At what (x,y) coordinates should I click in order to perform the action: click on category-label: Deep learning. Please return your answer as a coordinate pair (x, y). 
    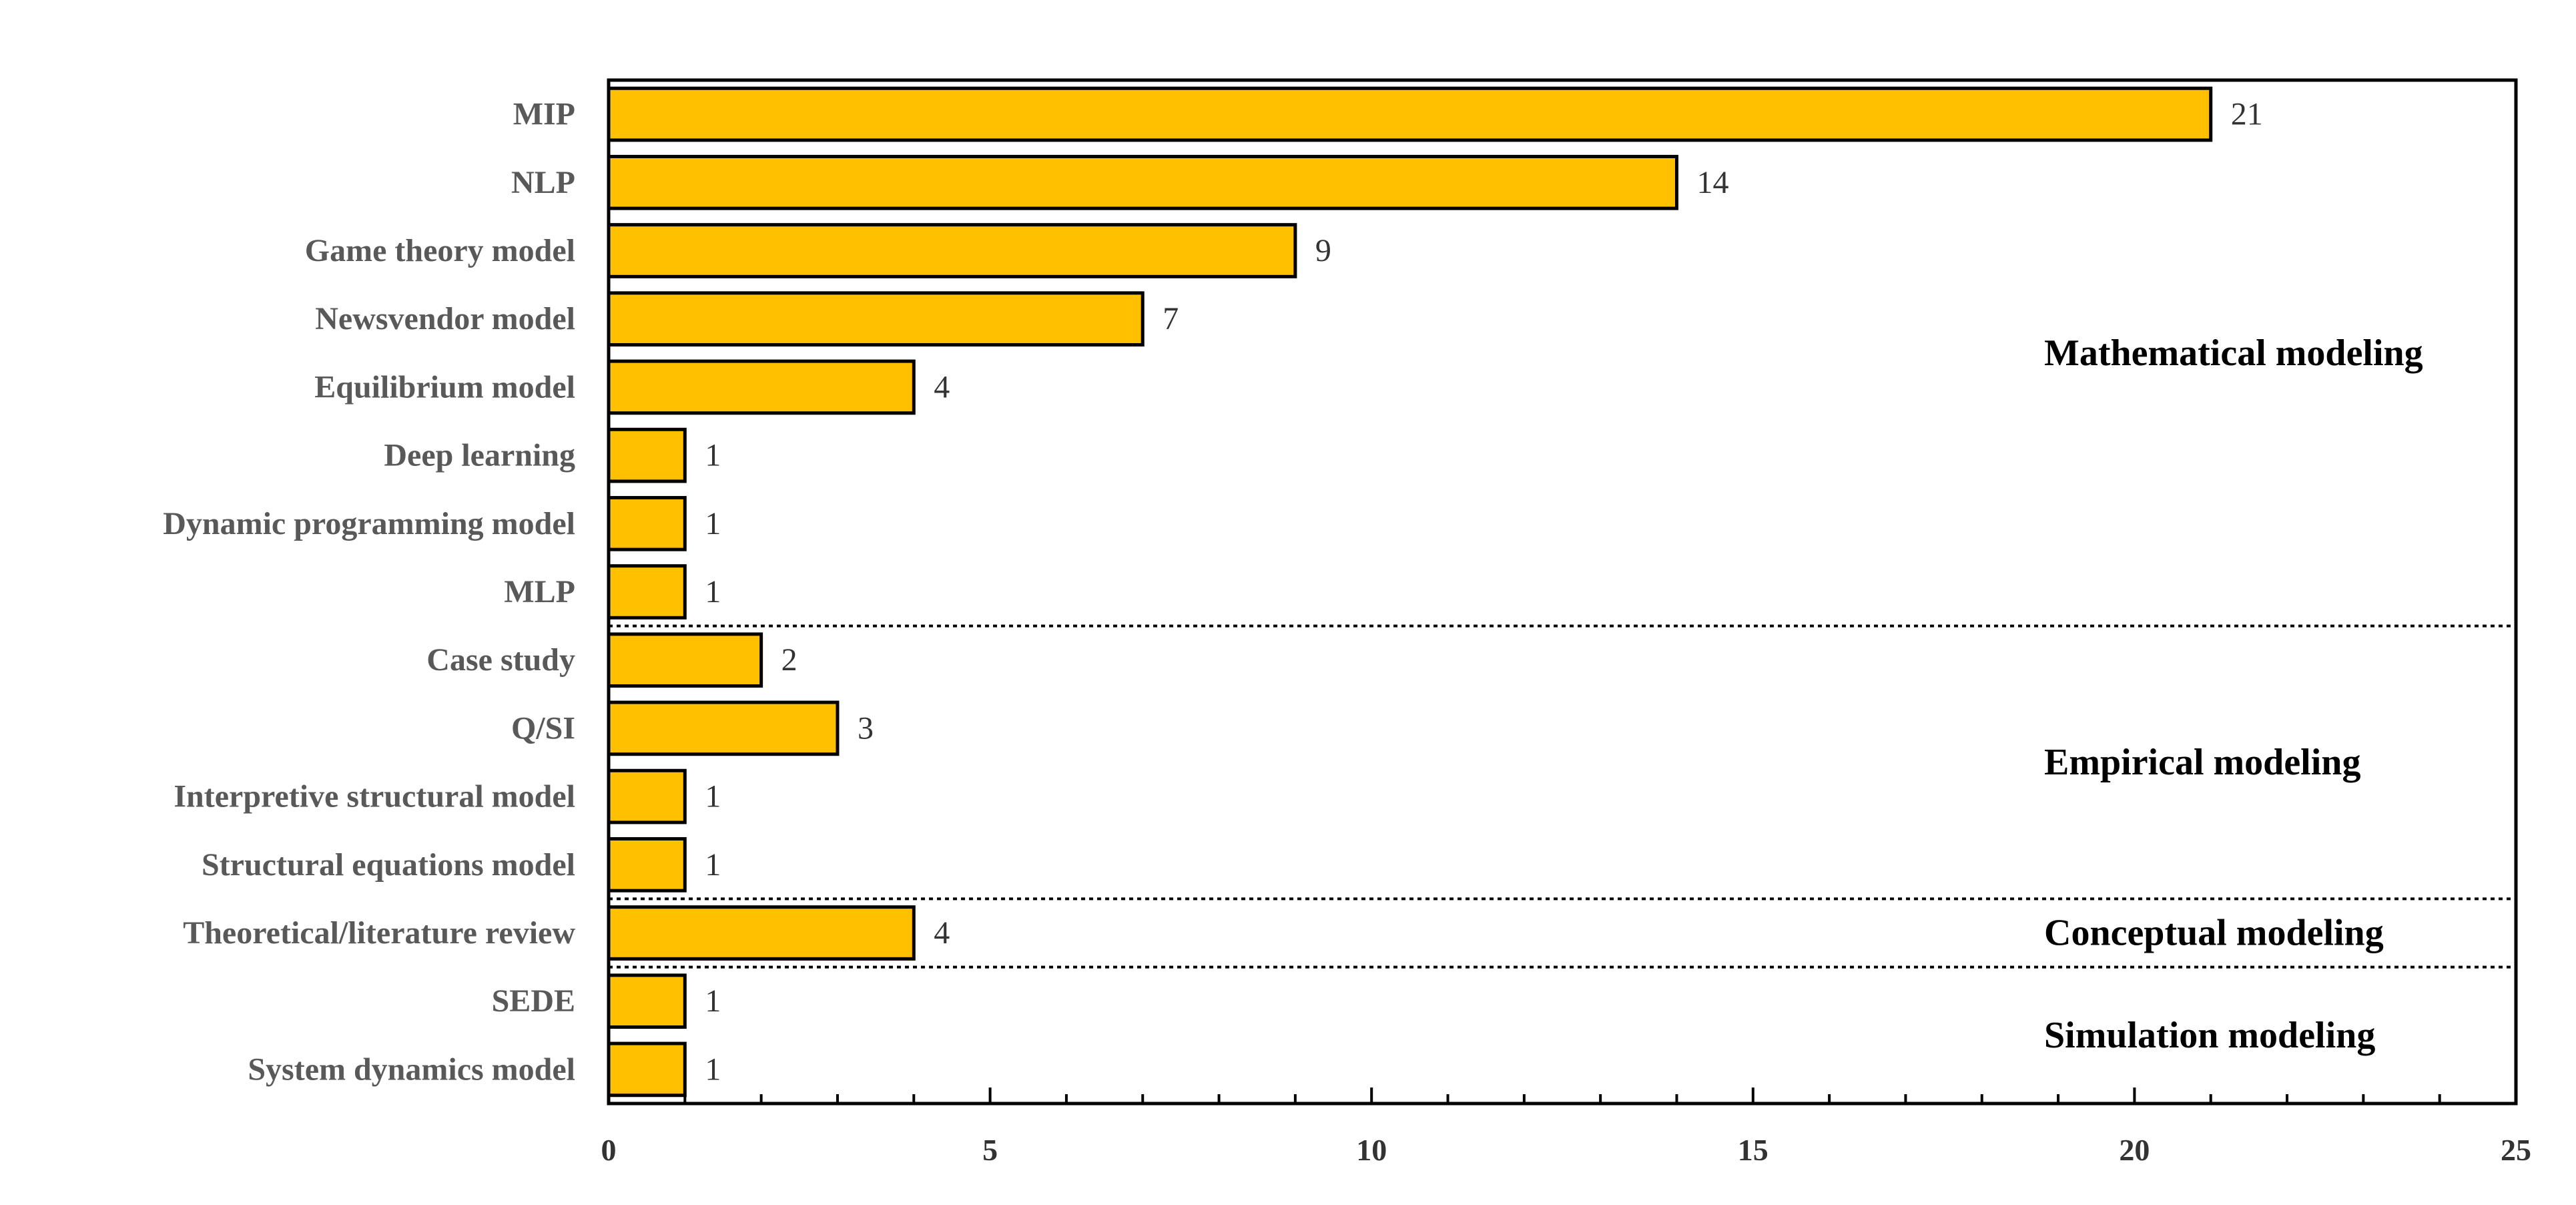
    Looking at the image, I should click on (480, 455).